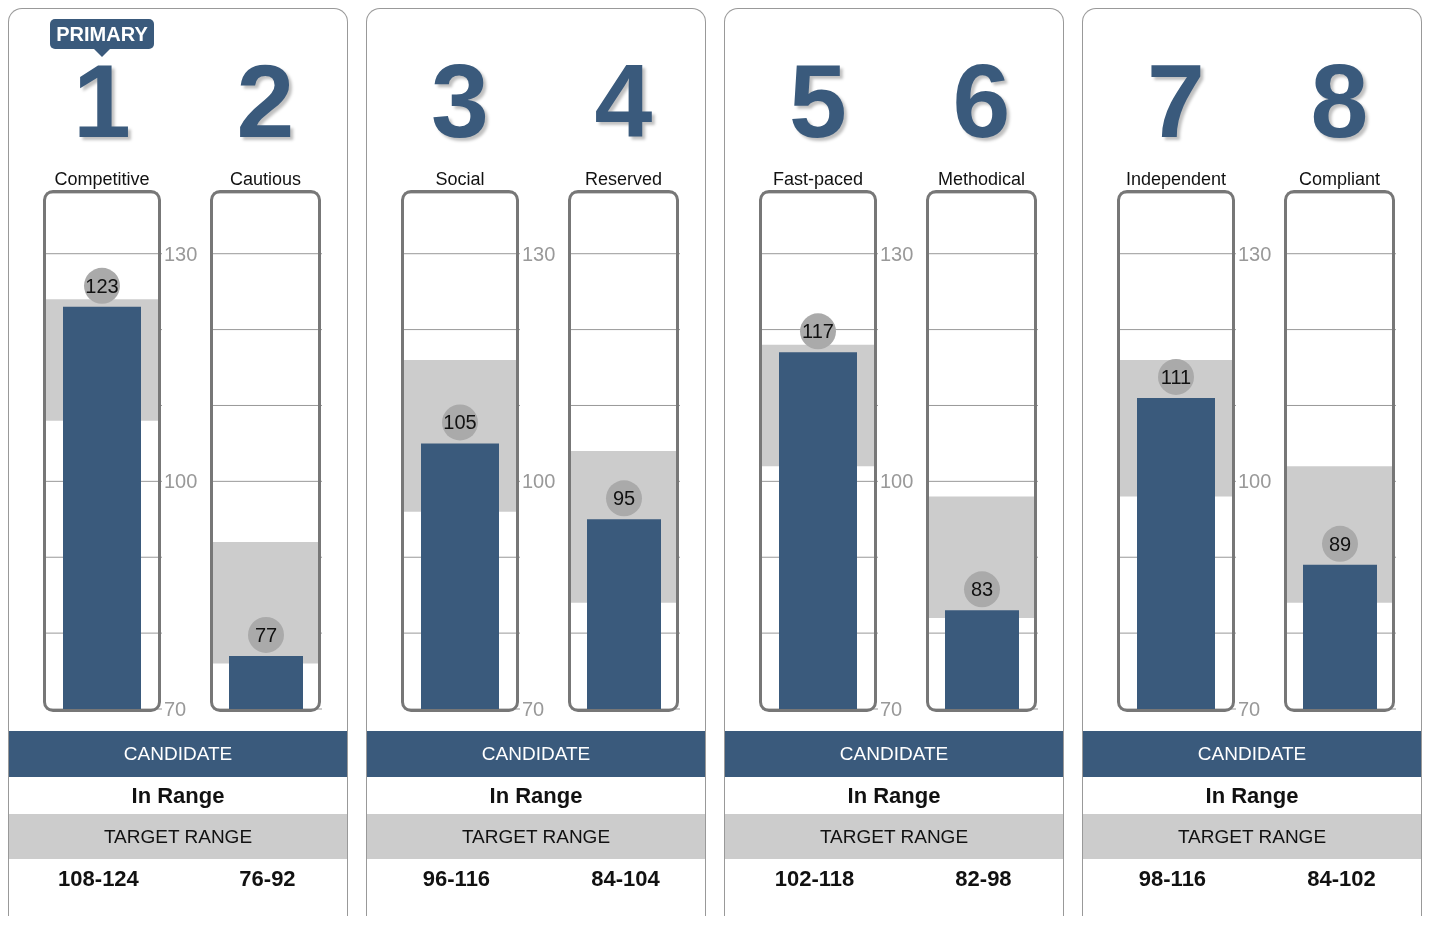 This screenshot has width=1438, height=926. Describe the element at coordinates (818, 179) in the screenshot. I see `x-tick-label: Fast-paced` at that location.